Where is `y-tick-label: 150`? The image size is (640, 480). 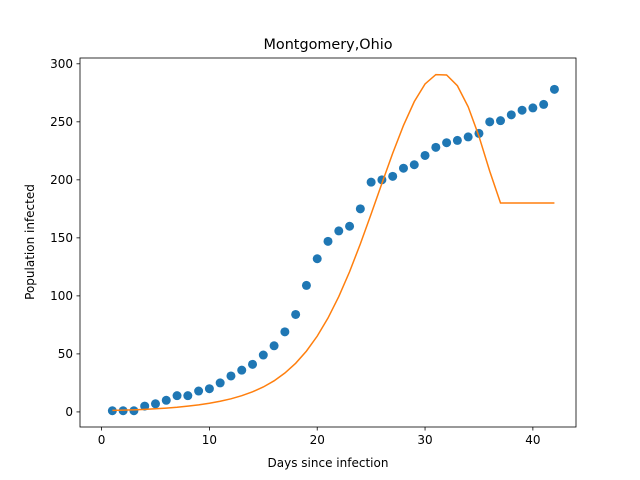 y-tick-label: 150 is located at coordinates (61, 238).